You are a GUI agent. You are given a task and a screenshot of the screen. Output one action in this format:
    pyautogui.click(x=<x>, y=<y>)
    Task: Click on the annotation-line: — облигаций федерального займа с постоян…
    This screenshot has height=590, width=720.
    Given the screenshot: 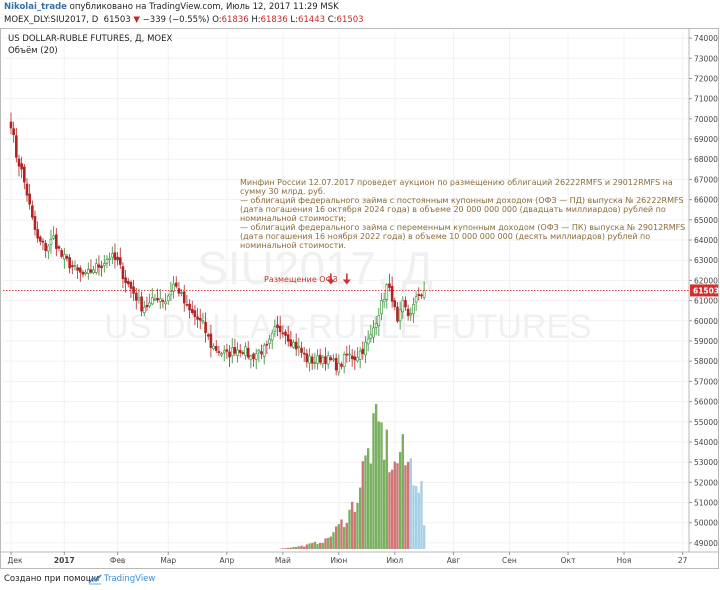 What is the action you would take?
    pyautogui.click(x=462, y=200)
    